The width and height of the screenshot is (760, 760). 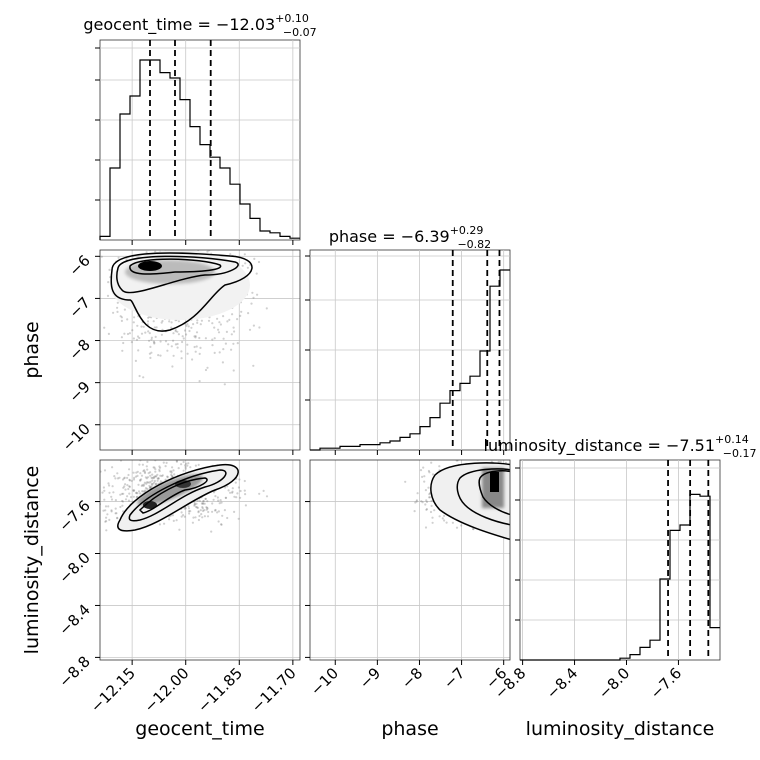 What do you see at coordinates (562, 683) in the screenshot?
I see `x-tick-label: −8.4` at bounding box center [562, 683].